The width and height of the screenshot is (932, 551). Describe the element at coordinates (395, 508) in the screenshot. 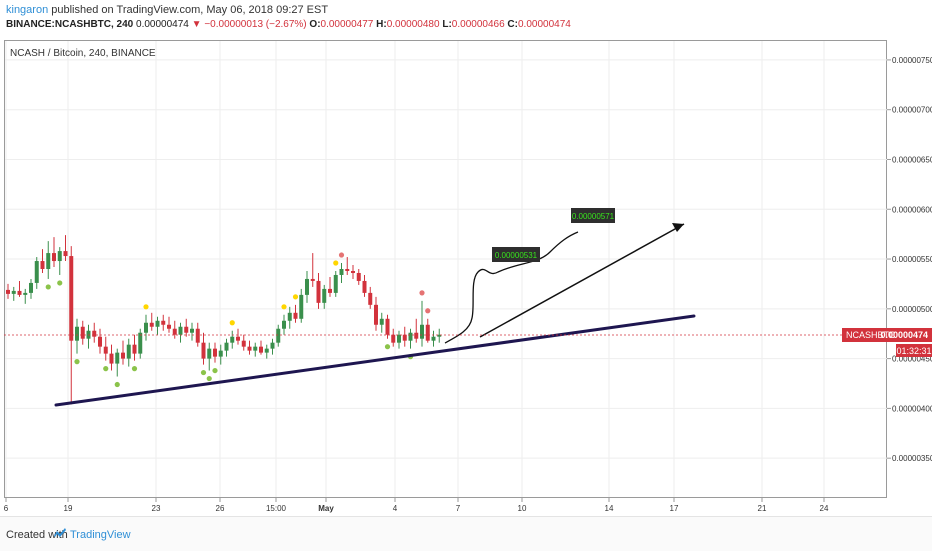

I see `time-tick-label: 4` at that location.